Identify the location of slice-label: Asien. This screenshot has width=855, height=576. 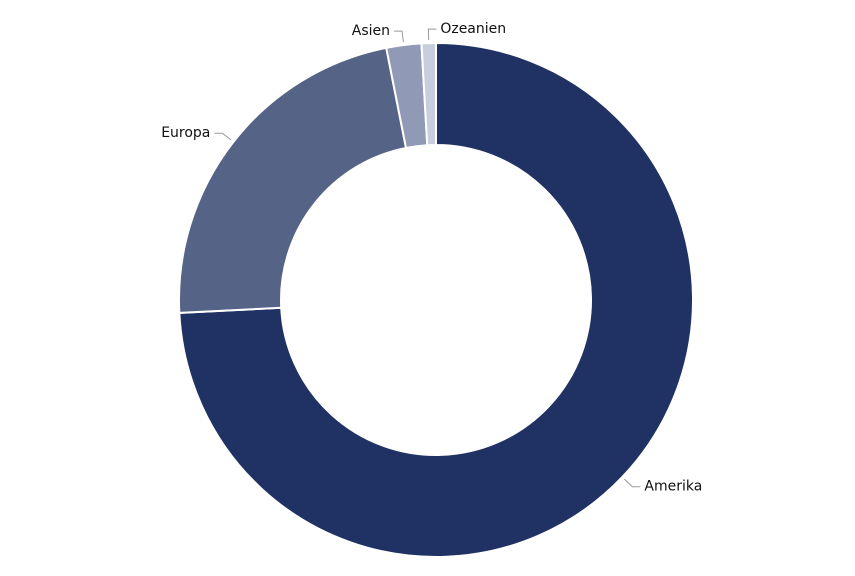
(371, 31).